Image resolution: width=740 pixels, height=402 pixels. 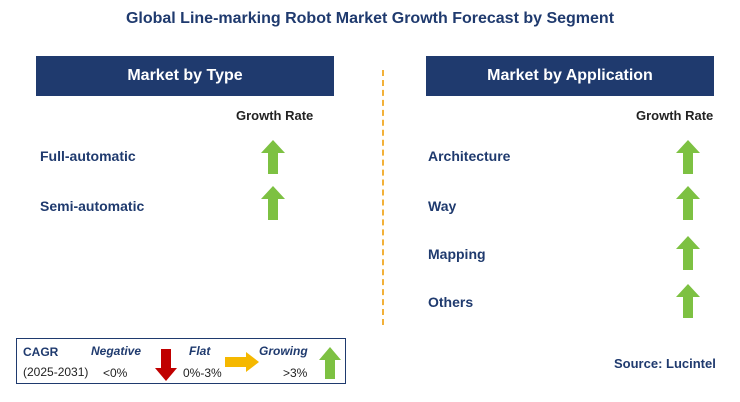 I want to click on legend-growing-label: Growing, so click(x=283, y=351).